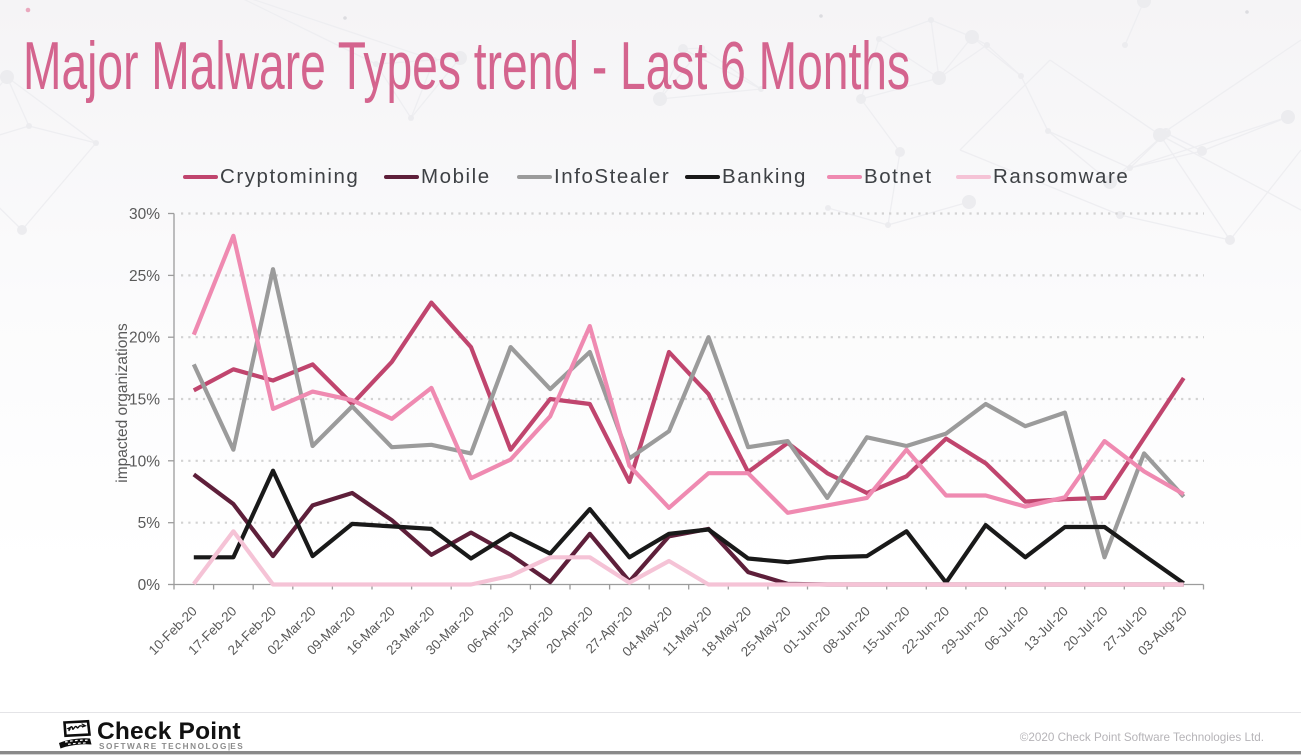 The image size is (1301, 755). What do you see at coordinates (149, 585) in the screenshot?
I see `svg-text: 0%` at bounding box center [149, 585].